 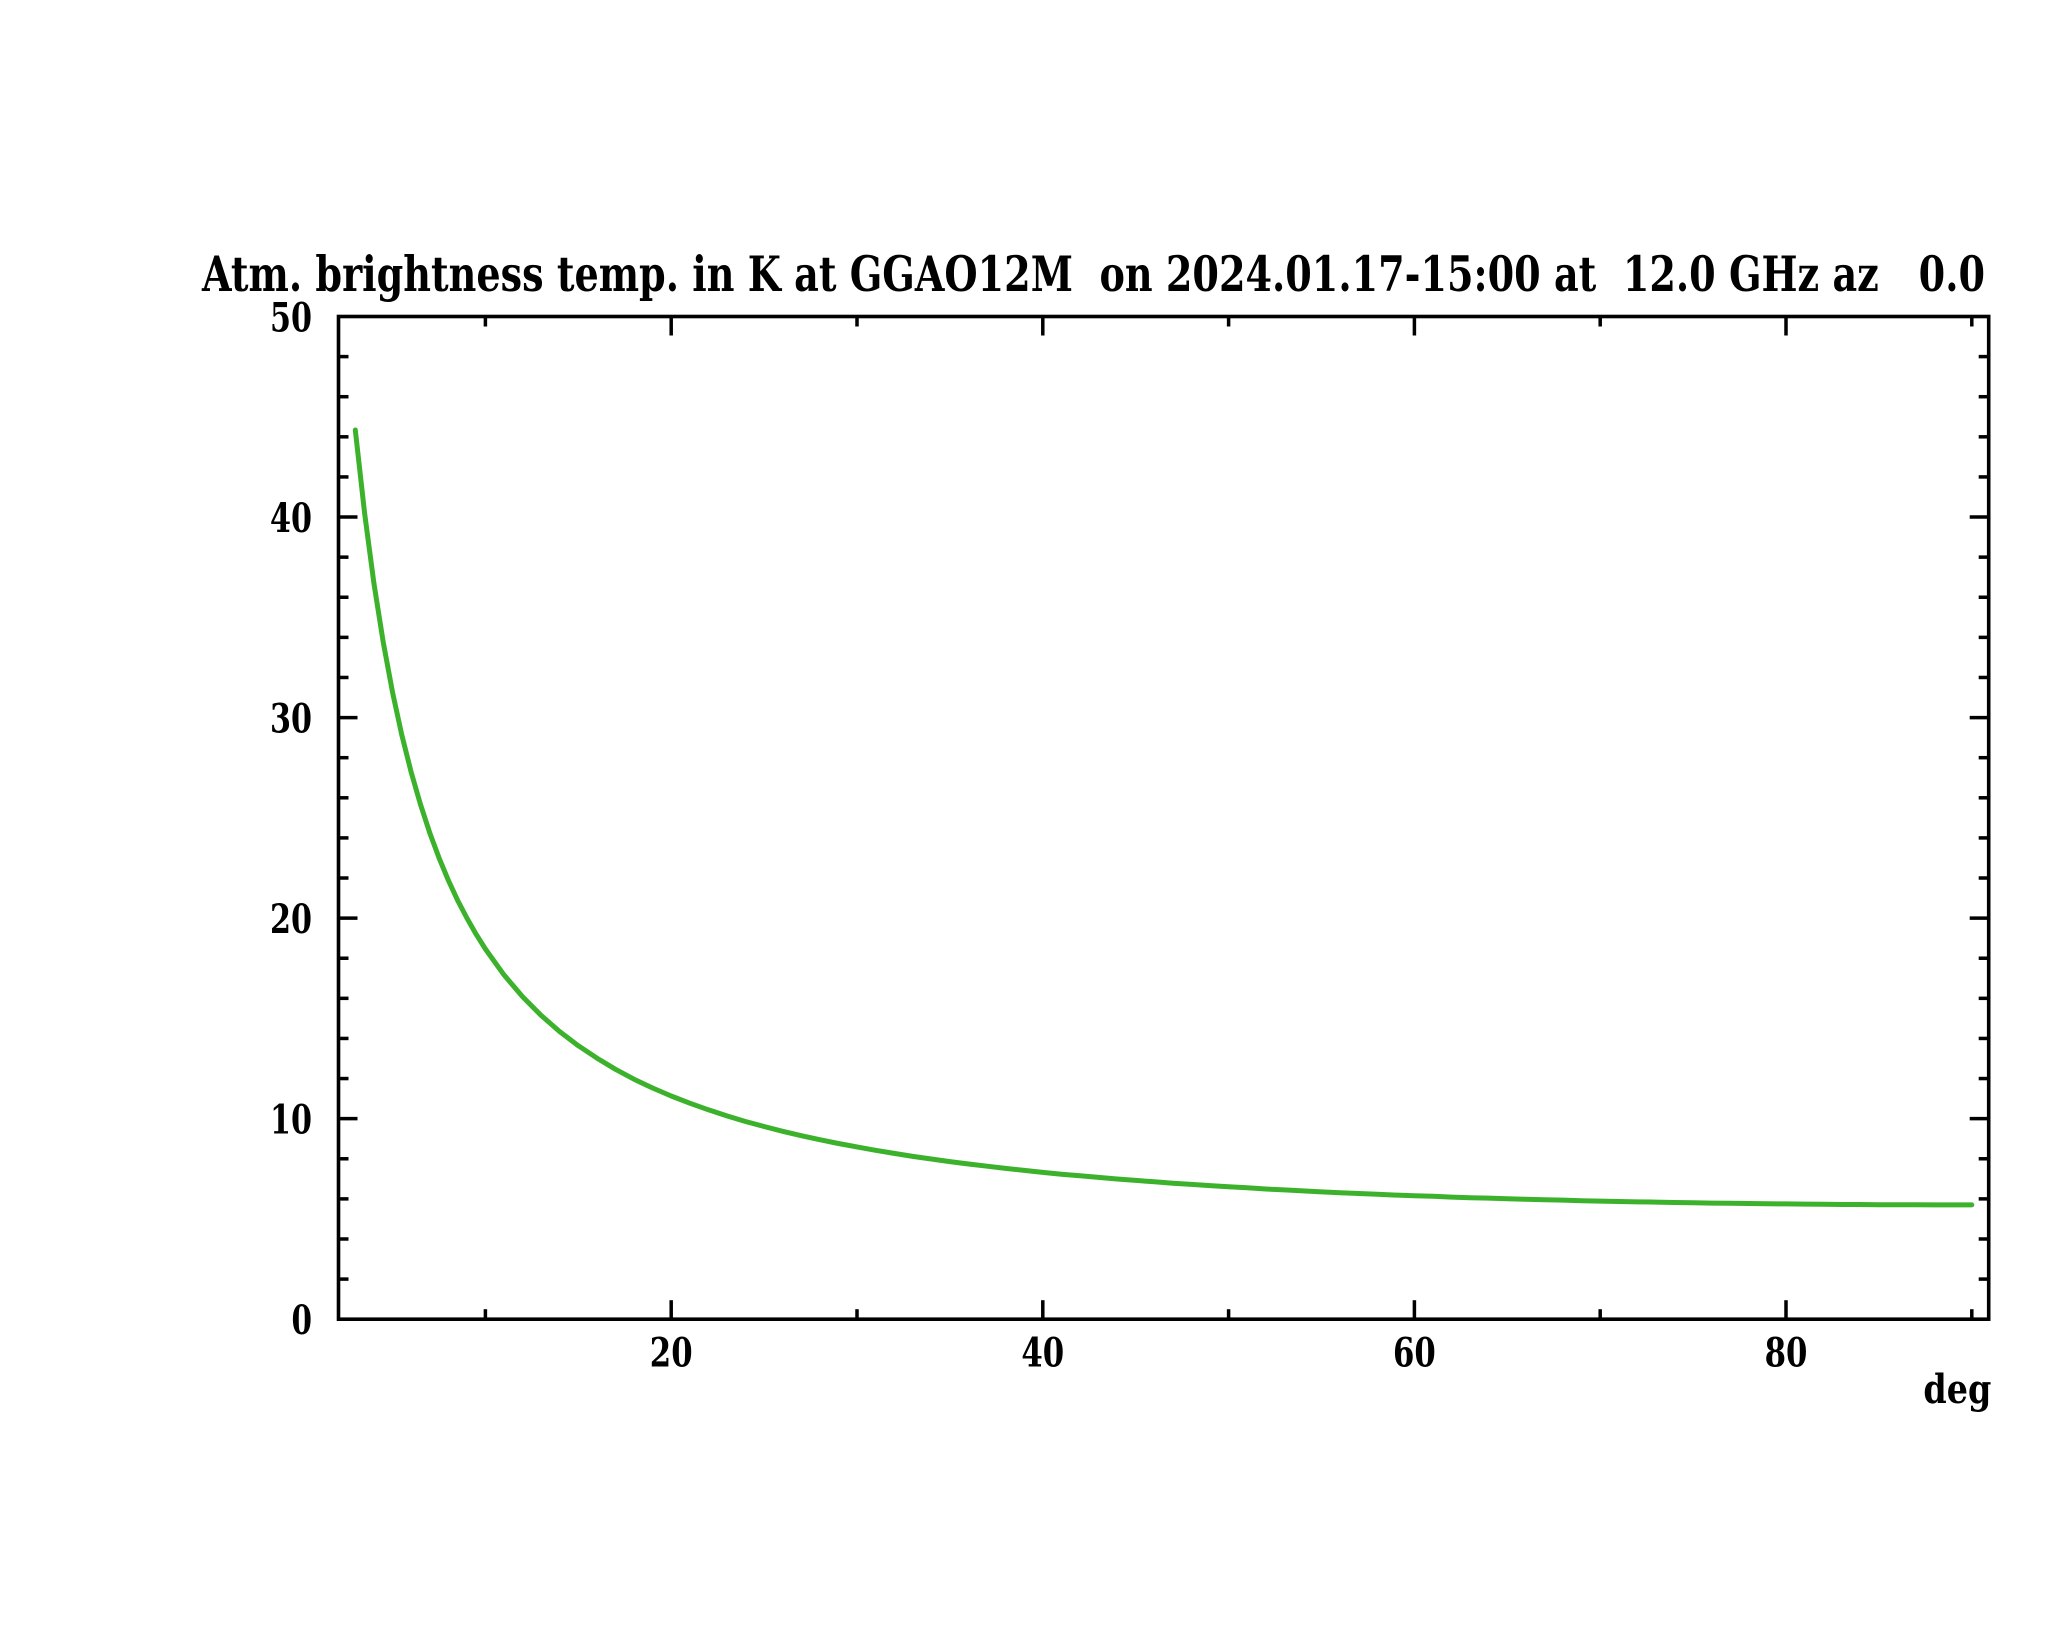 I want to click on x-tick-label-40: 40, so click(x=1042, y=1353).